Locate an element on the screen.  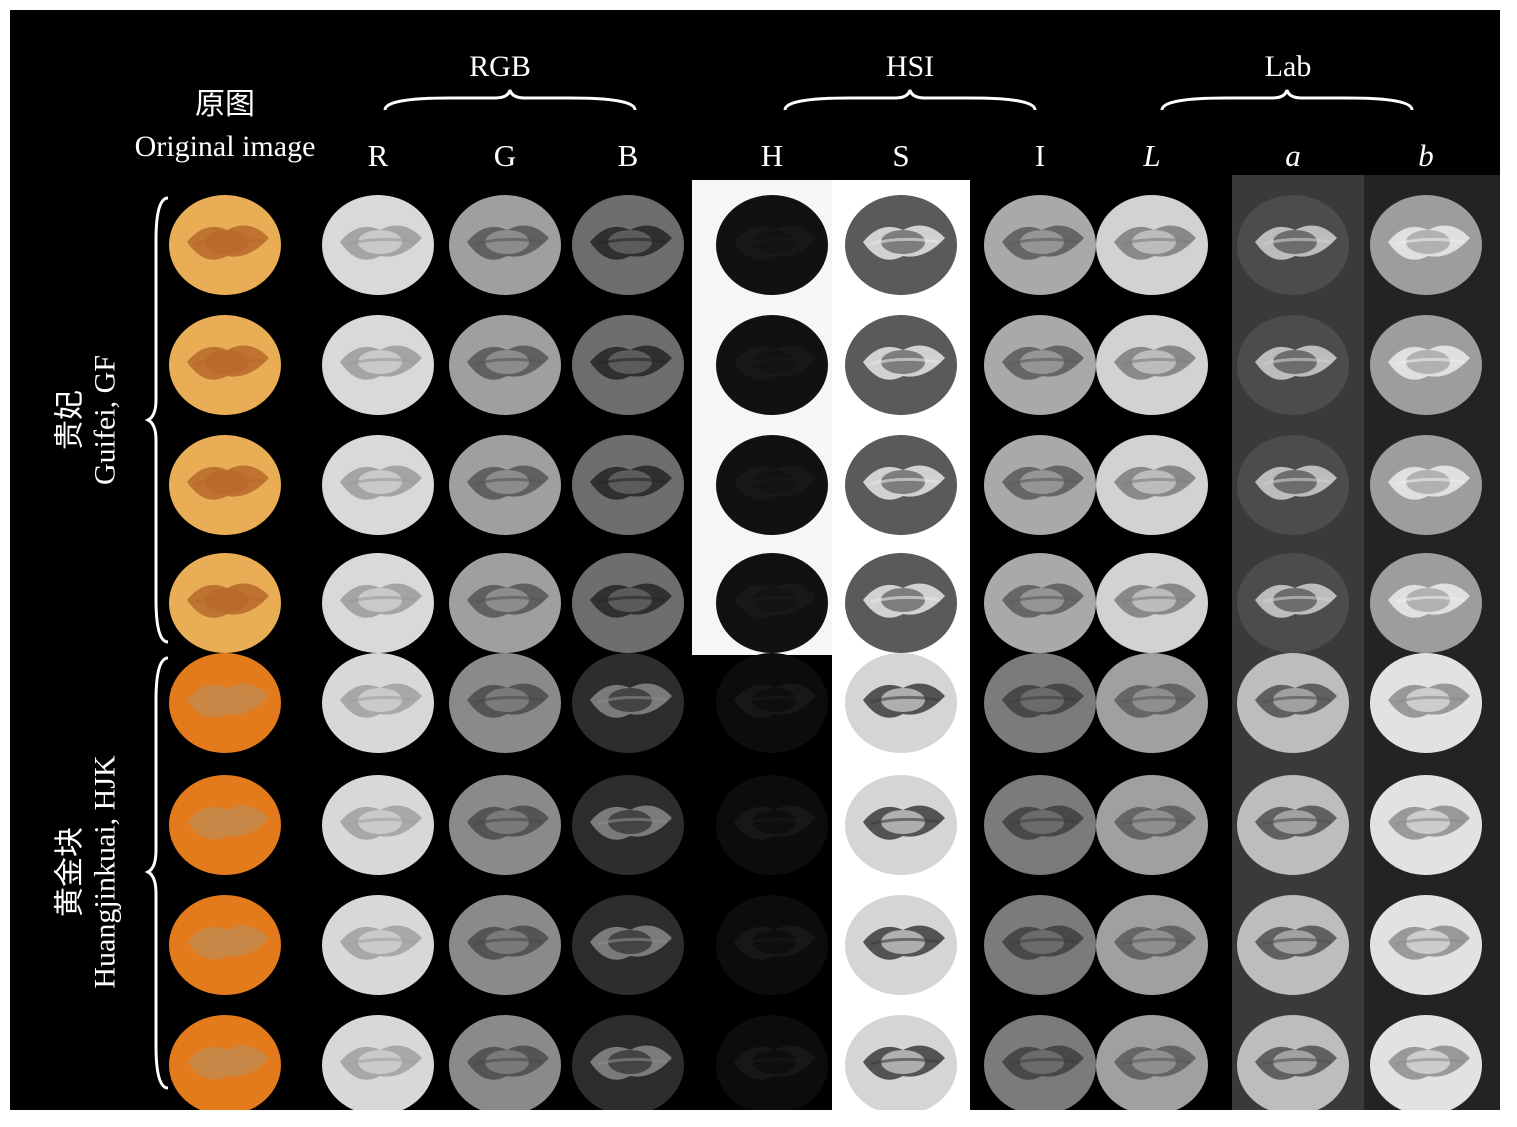
channel-label-a: a is located at coordinates (1293, 155).